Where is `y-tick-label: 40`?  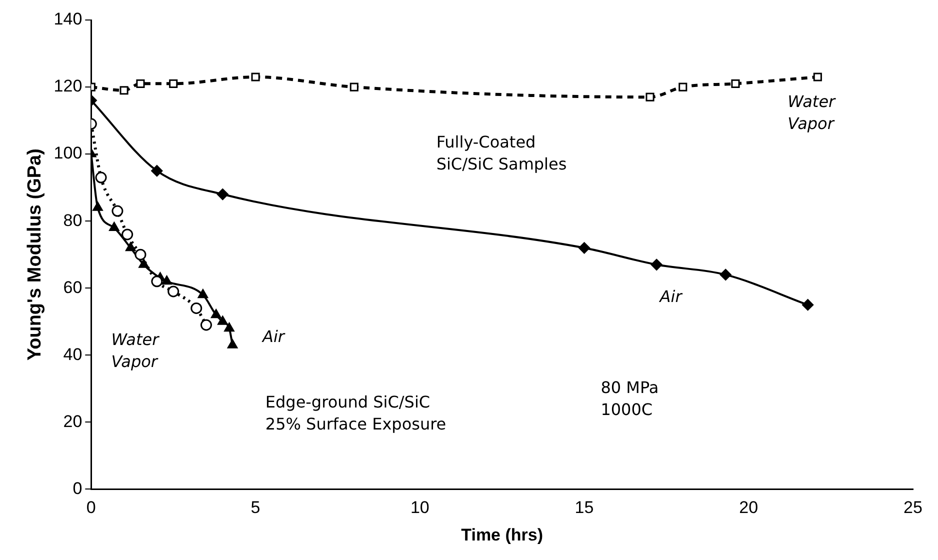 y-tick-label: 40 is located at coordinates (72, 354).